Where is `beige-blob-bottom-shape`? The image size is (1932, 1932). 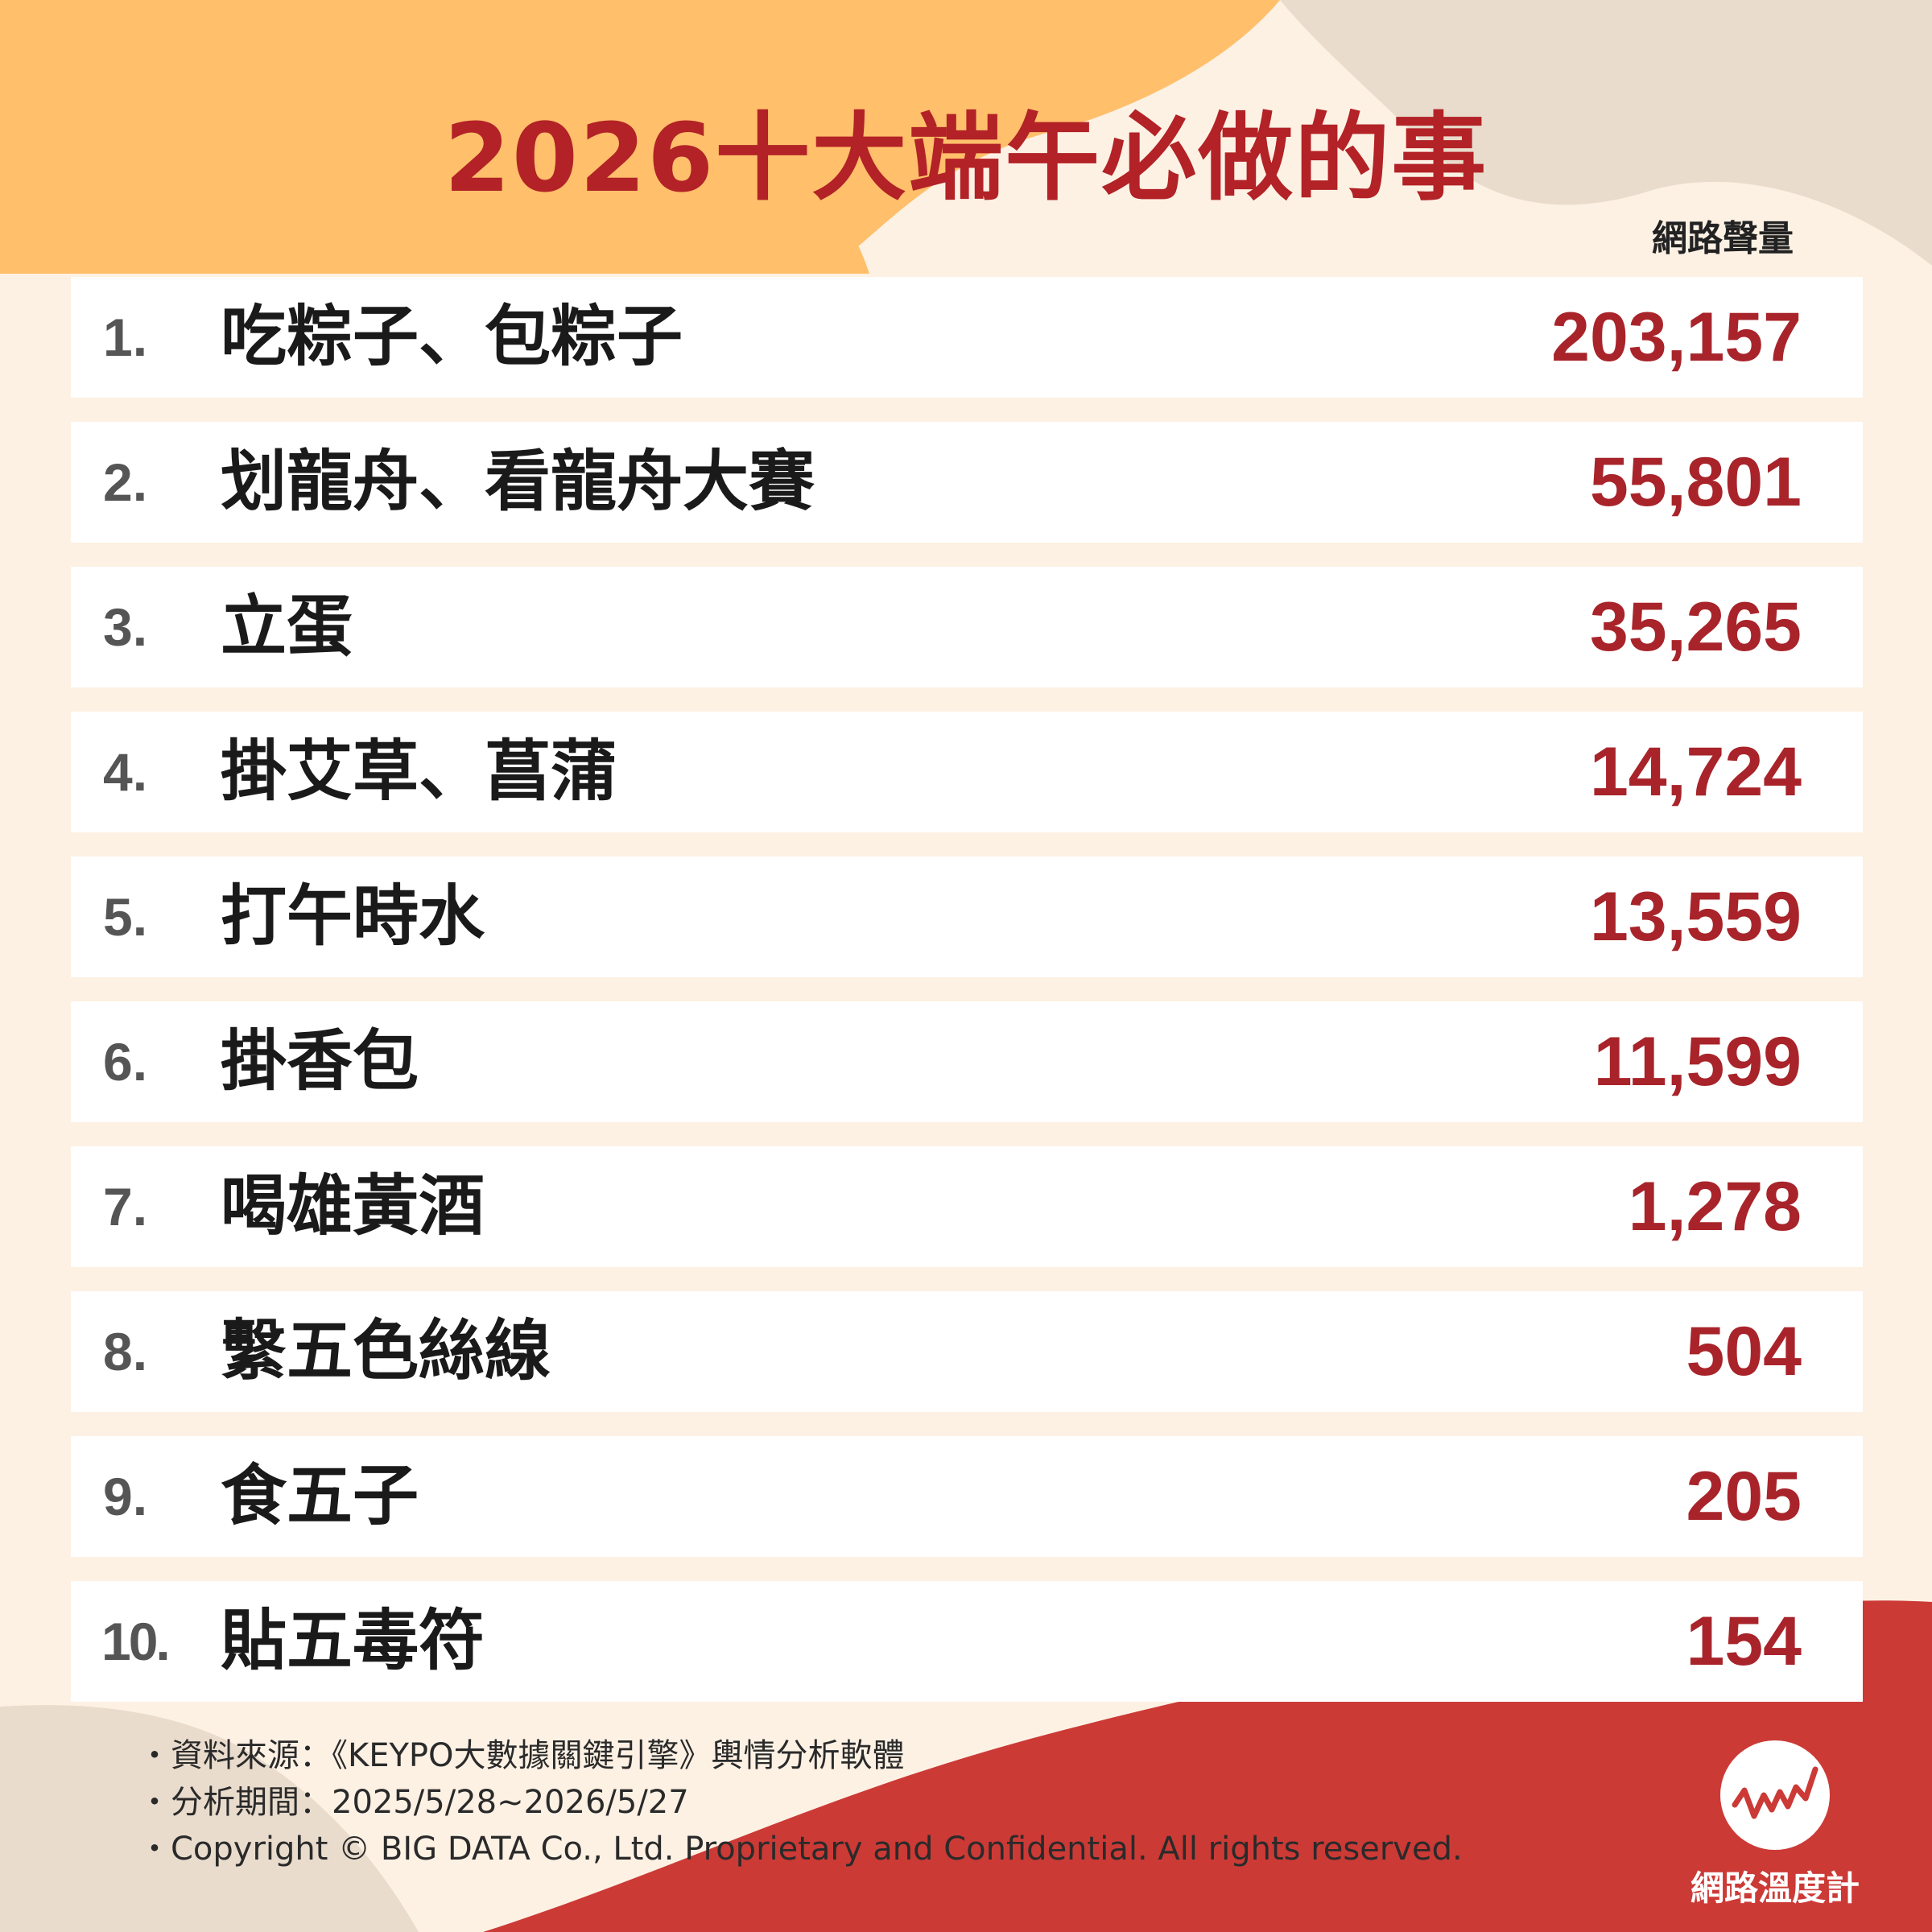
beige-blob-bottom-shape is located at coordinates (209, 1818).